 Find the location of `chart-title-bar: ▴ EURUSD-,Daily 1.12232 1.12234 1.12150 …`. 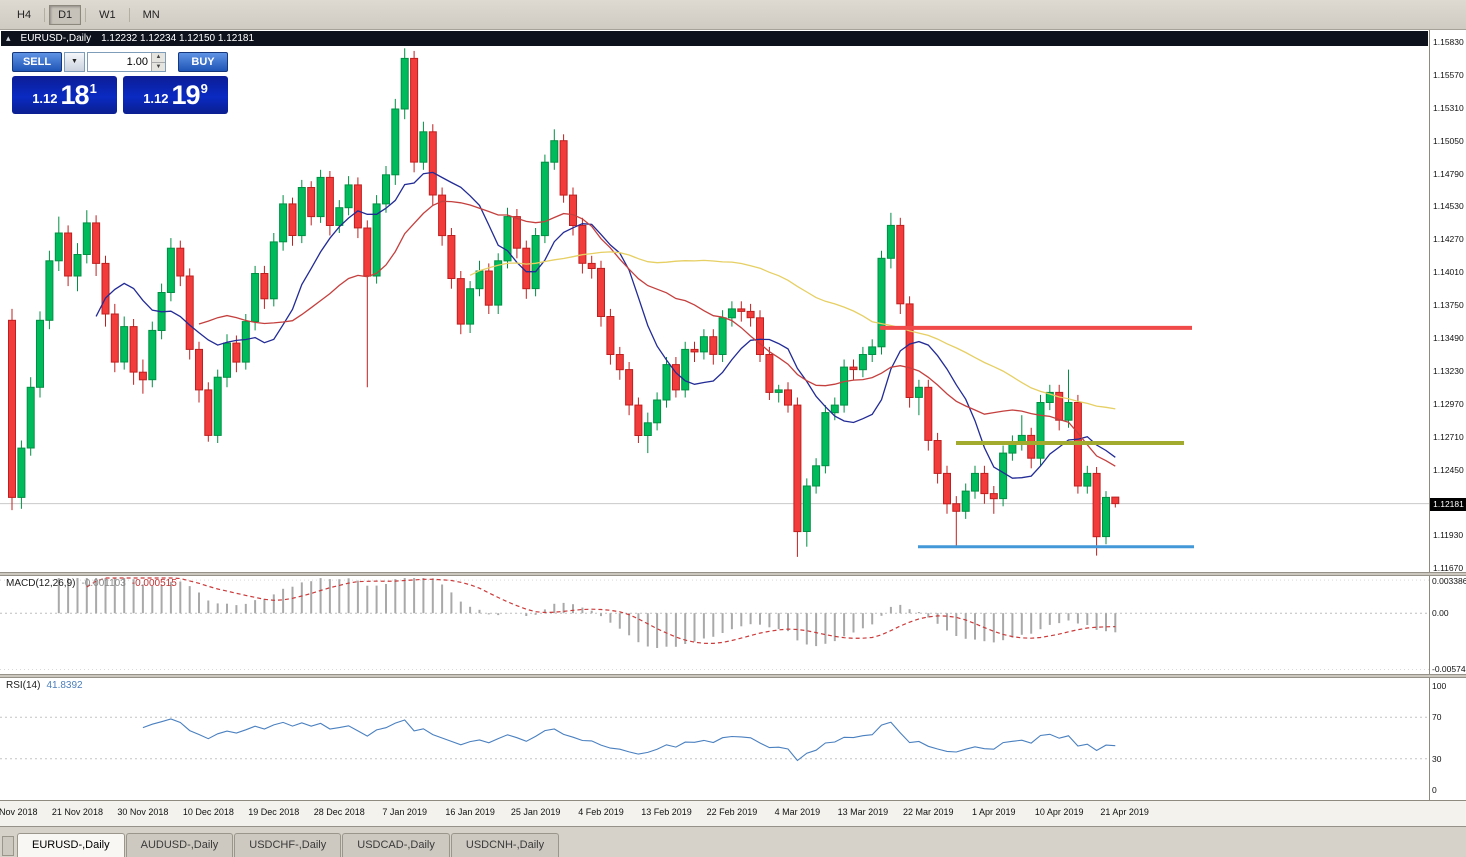

chart-title-bar: ▴ EURUSD-,Daily 1.12232 1.12234 1.12150 … is located at coordinates (714, 38).